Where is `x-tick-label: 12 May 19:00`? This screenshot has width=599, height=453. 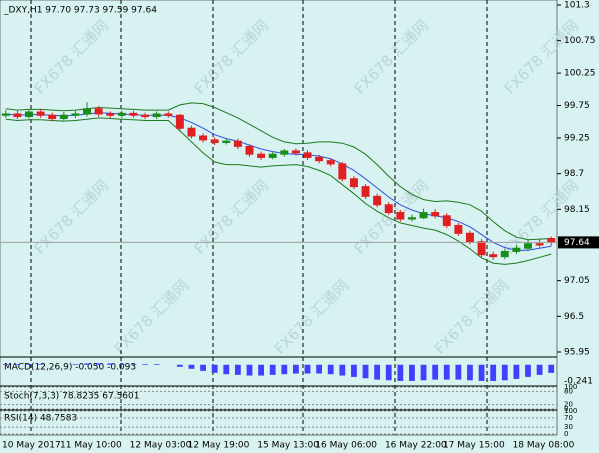
x-tick-label: 12 May 19:00 is located at coordinates (219, 446).